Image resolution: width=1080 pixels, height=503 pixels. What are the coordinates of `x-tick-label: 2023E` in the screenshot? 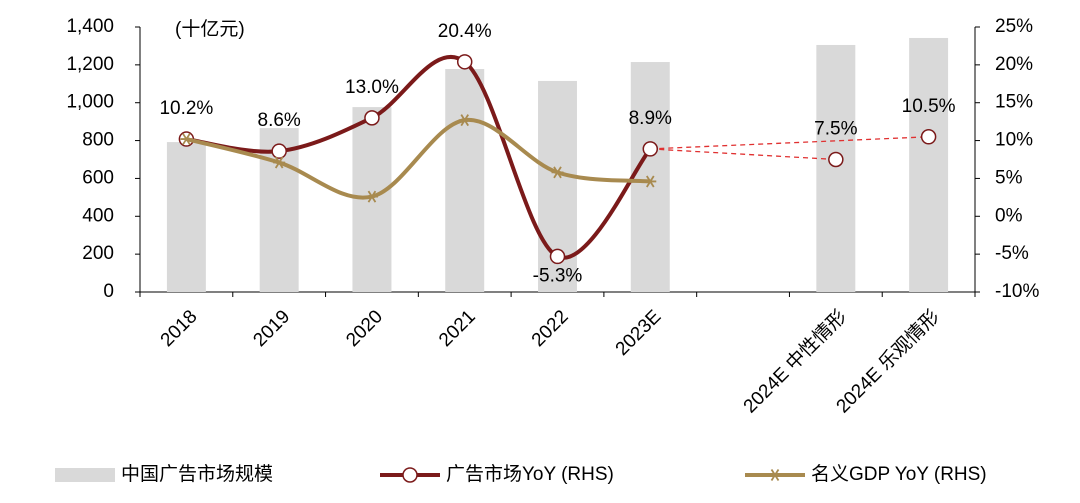 It's located at (639, 333).